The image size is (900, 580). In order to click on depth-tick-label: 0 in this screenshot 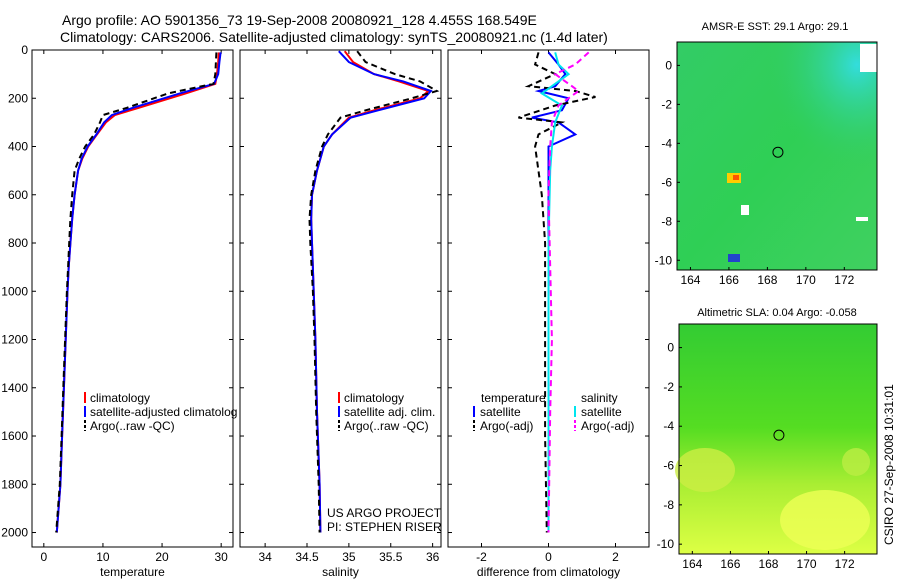, I will do `click(24, 50)`.